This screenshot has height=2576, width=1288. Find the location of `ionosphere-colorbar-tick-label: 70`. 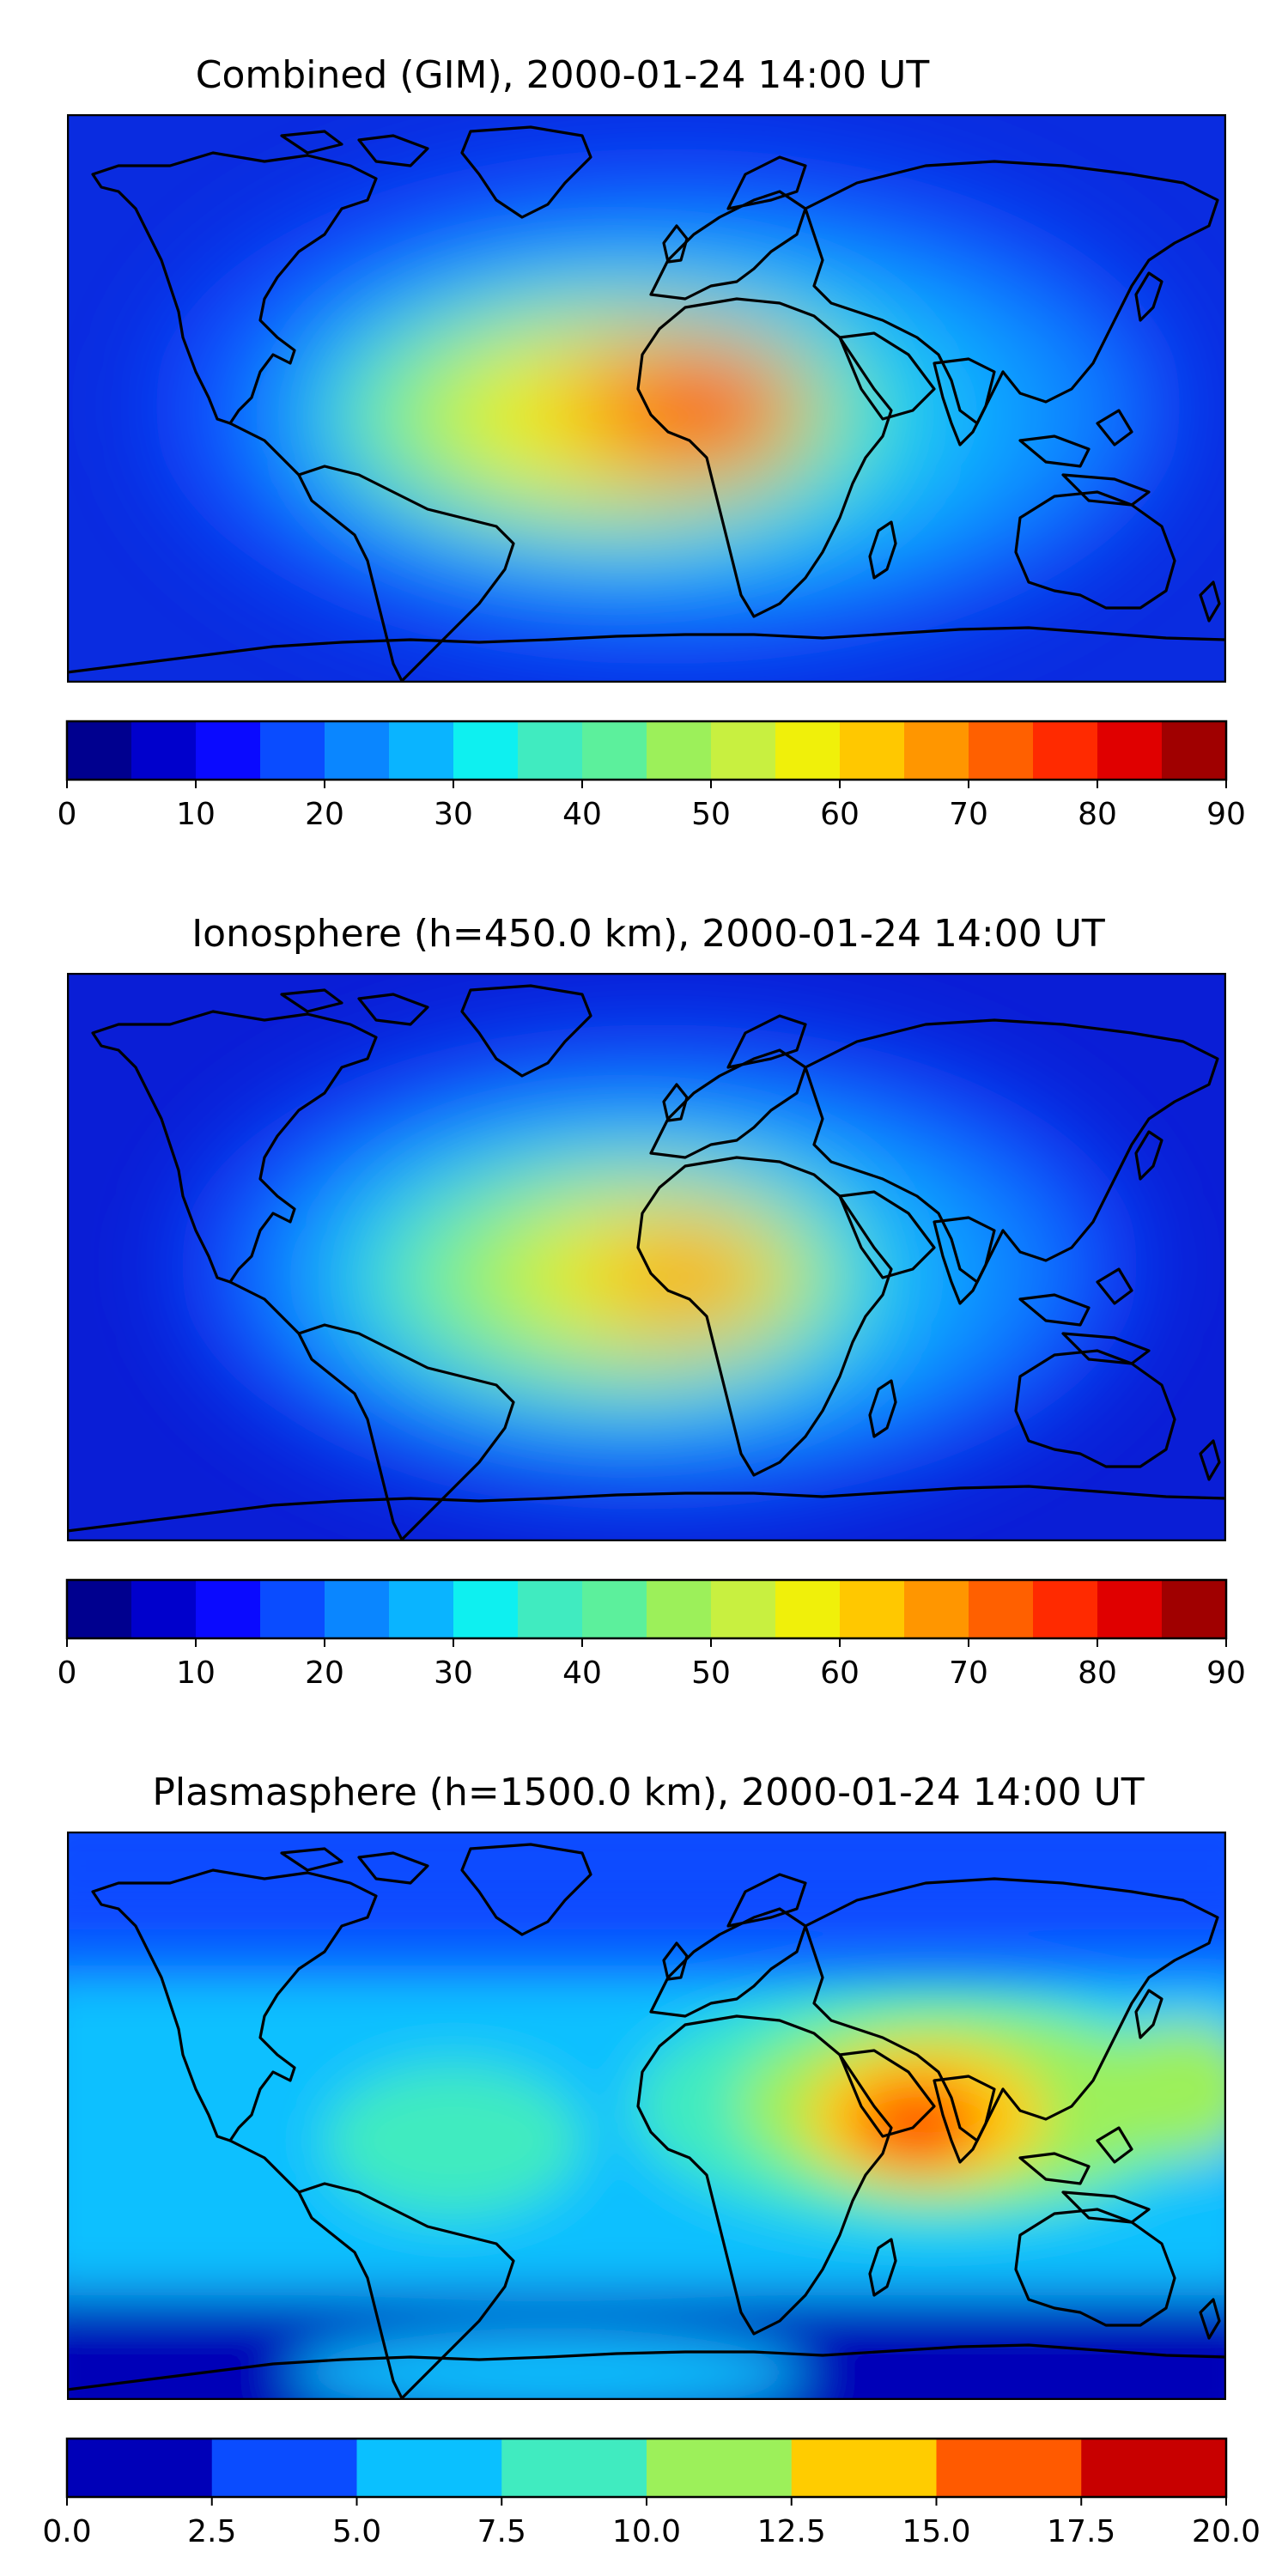

ionosphere-colorbar-tick-label: 70 is located at coordinates (969, 1674).